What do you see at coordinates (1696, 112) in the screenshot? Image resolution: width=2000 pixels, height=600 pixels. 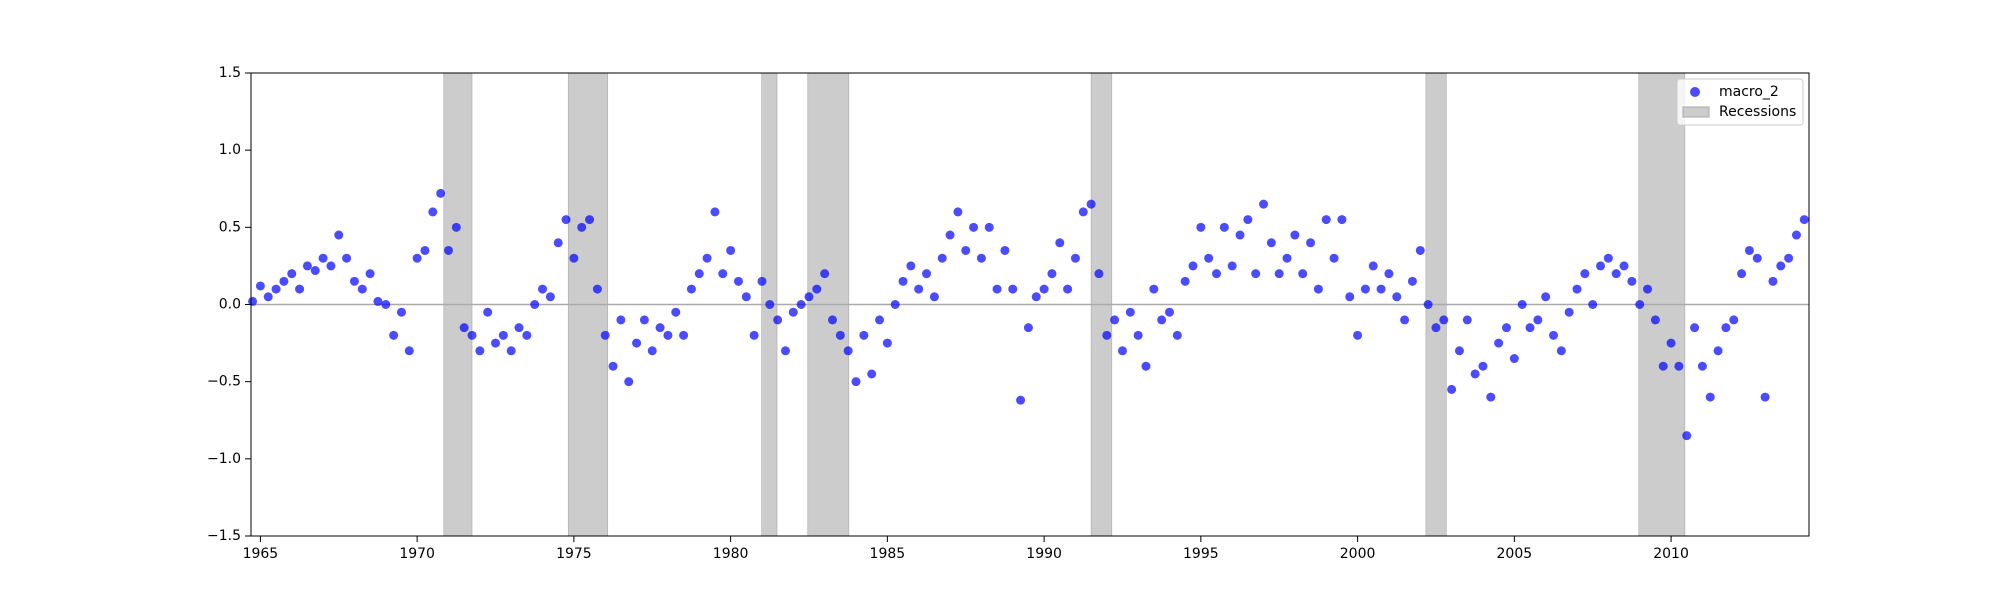 I see `legend-marker` at bounding box center [1696, 112].